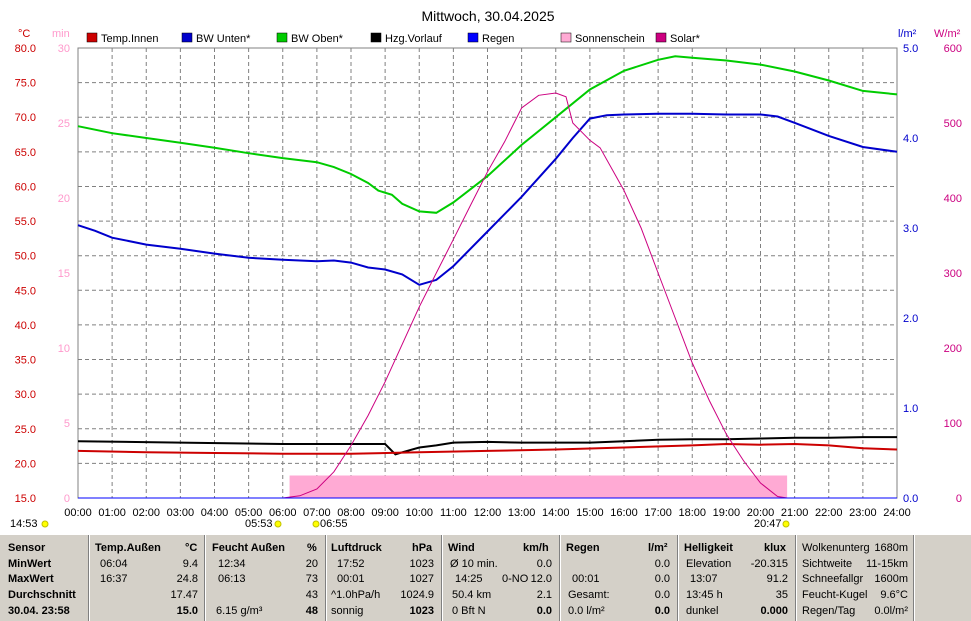 The image size is (971, 621). I want to click on y-tick-rain: 2.0, so click(910, 319).